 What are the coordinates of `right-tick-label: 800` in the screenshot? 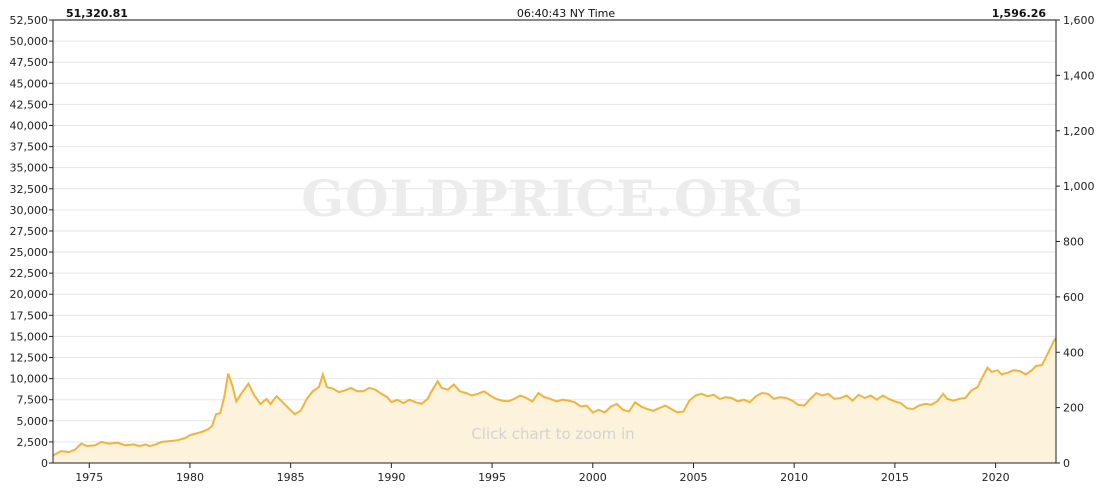 It's located at (1073, 242).